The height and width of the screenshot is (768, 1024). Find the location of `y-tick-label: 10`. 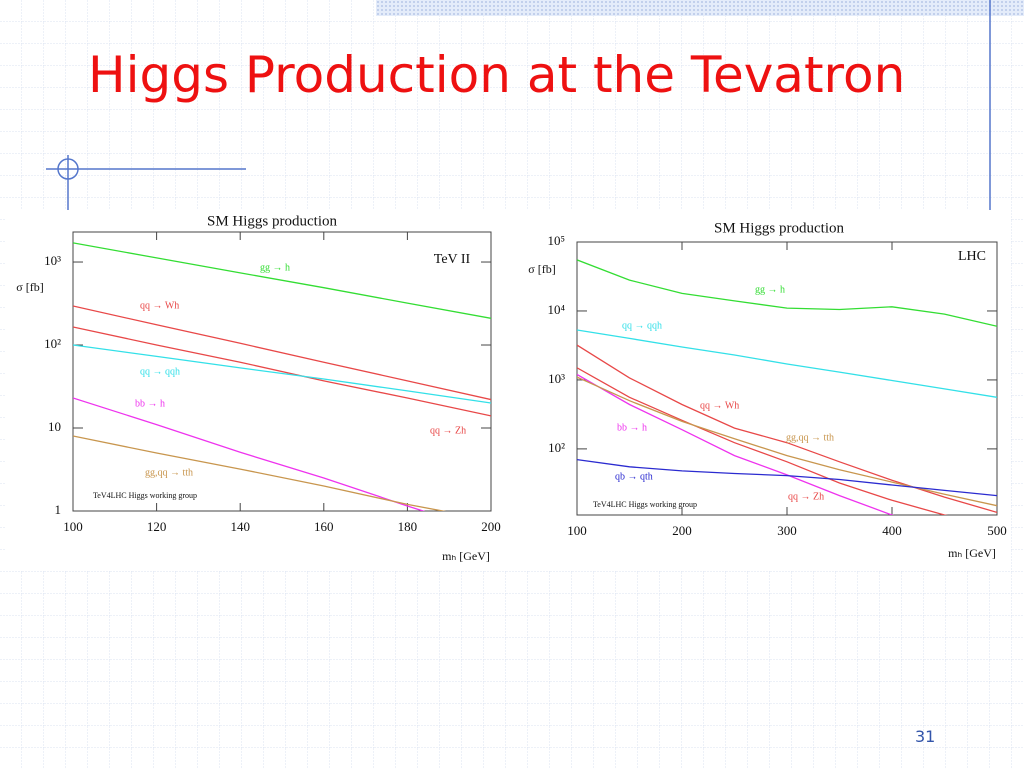

y-tick-label: 10 is located at coordinates (54, 426).